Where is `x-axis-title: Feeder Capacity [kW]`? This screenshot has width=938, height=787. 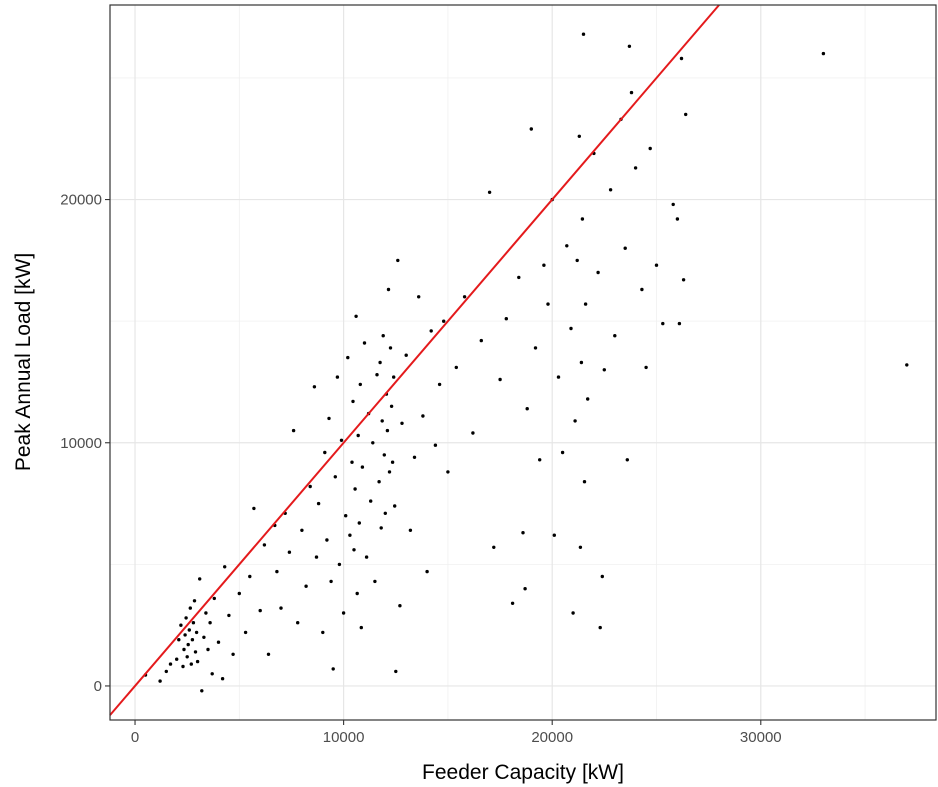 x-axis-title: Feeder Capacity [kW] is located at coordinates (523, 772).